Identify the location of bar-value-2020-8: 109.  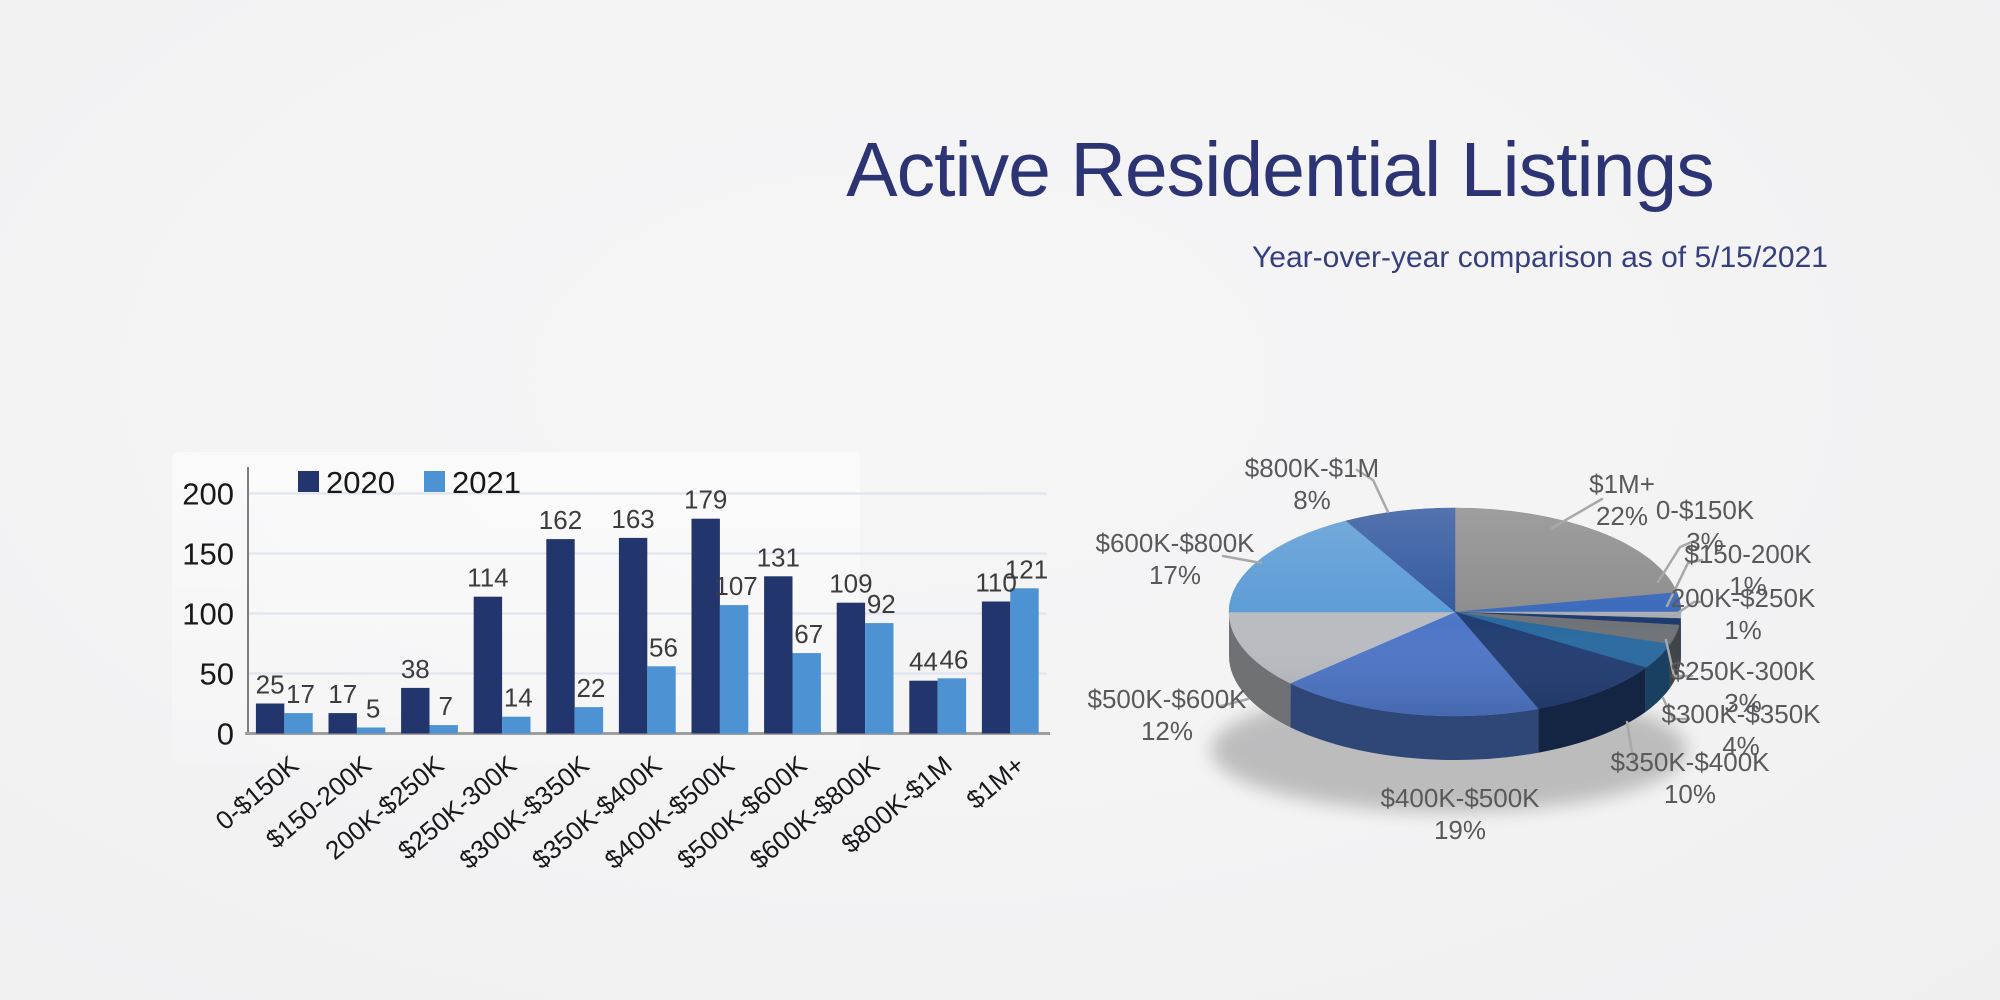
(850, 584).